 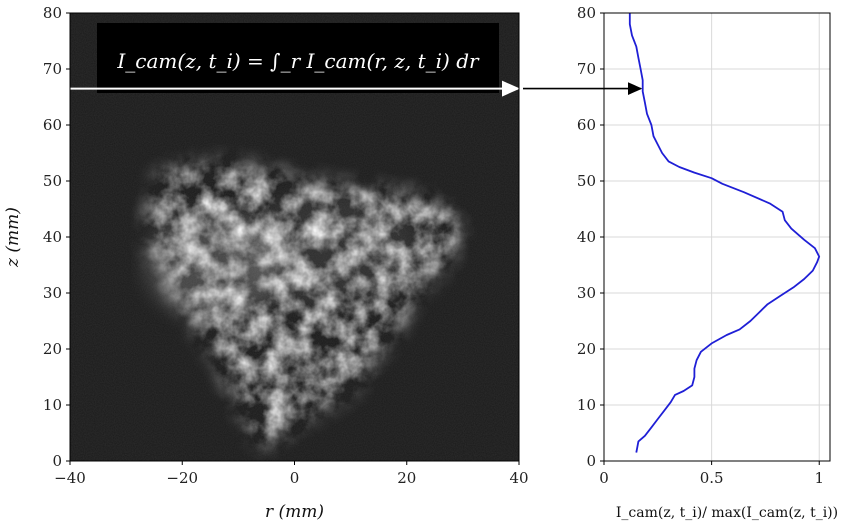 What do you see at coordinates (712, 478) in the screenshot?
I see `right-x-tick-label: 0.5` at bounding box center [712, 478].